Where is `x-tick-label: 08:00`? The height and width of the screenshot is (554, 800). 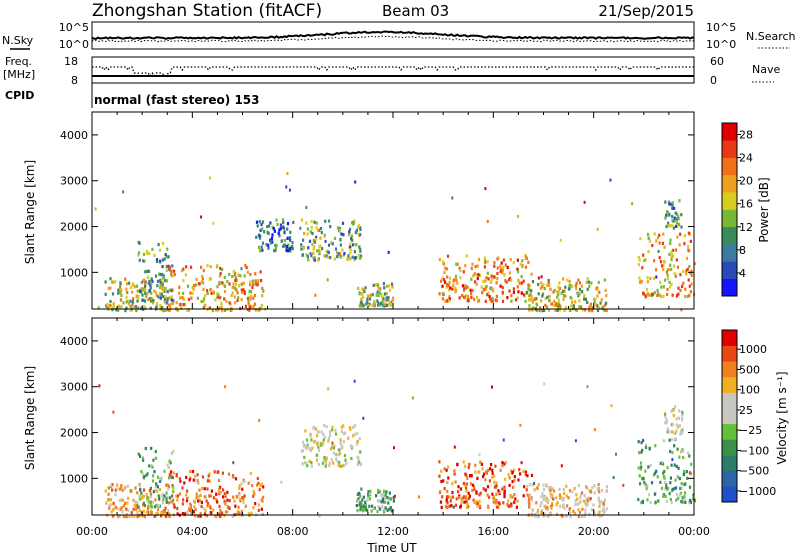
x-tick-label: 08:00 is located at coordinates (293, 531).